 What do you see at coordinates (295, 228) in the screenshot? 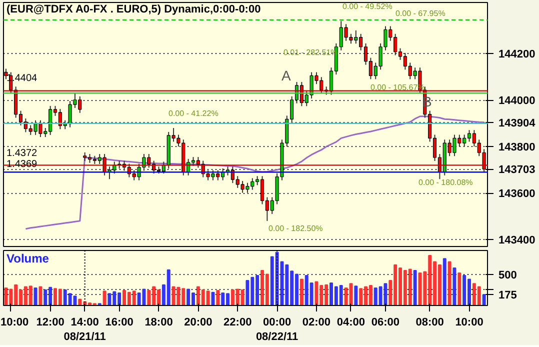
I see `annotation: 0.00 - 182.50%` at bounding box center [295, 228].